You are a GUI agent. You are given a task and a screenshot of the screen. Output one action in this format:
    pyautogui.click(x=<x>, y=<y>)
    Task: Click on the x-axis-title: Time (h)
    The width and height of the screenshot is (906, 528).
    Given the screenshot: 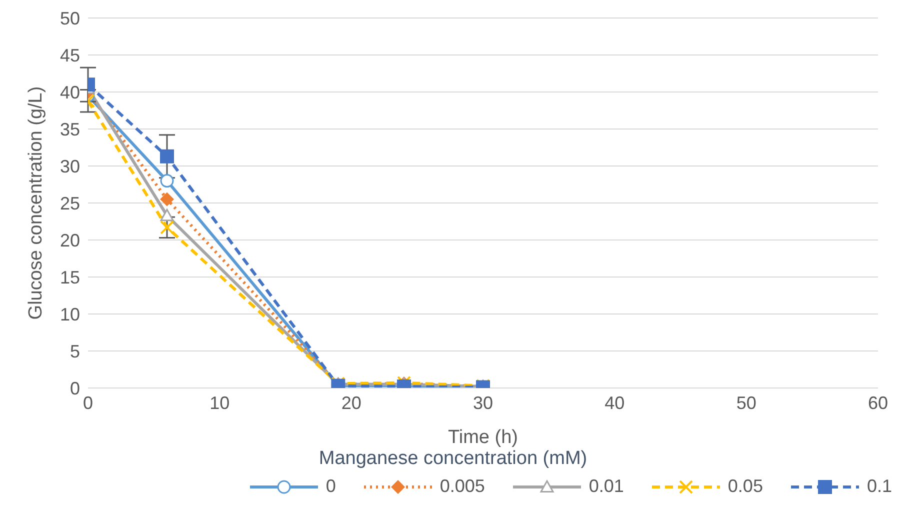 What is the action you would take?
    pyautogui.click(x=483, y=437)
    